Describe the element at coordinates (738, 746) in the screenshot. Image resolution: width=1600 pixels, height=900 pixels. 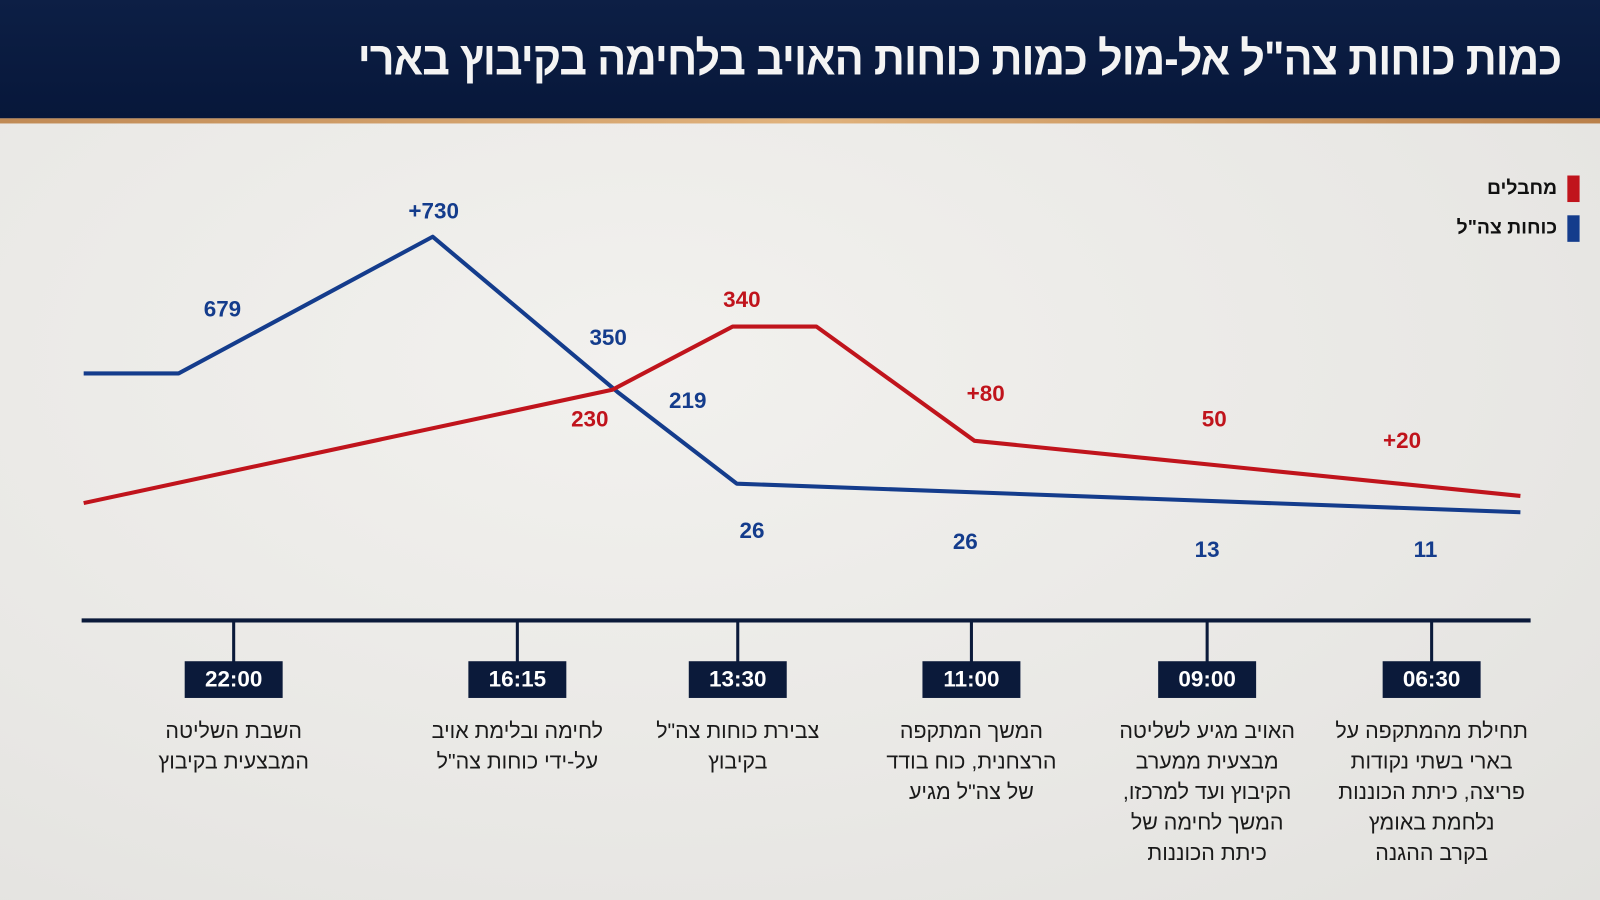
I see `event-description: צבירת כוחות צה"ל בקיבוץ` at that location.